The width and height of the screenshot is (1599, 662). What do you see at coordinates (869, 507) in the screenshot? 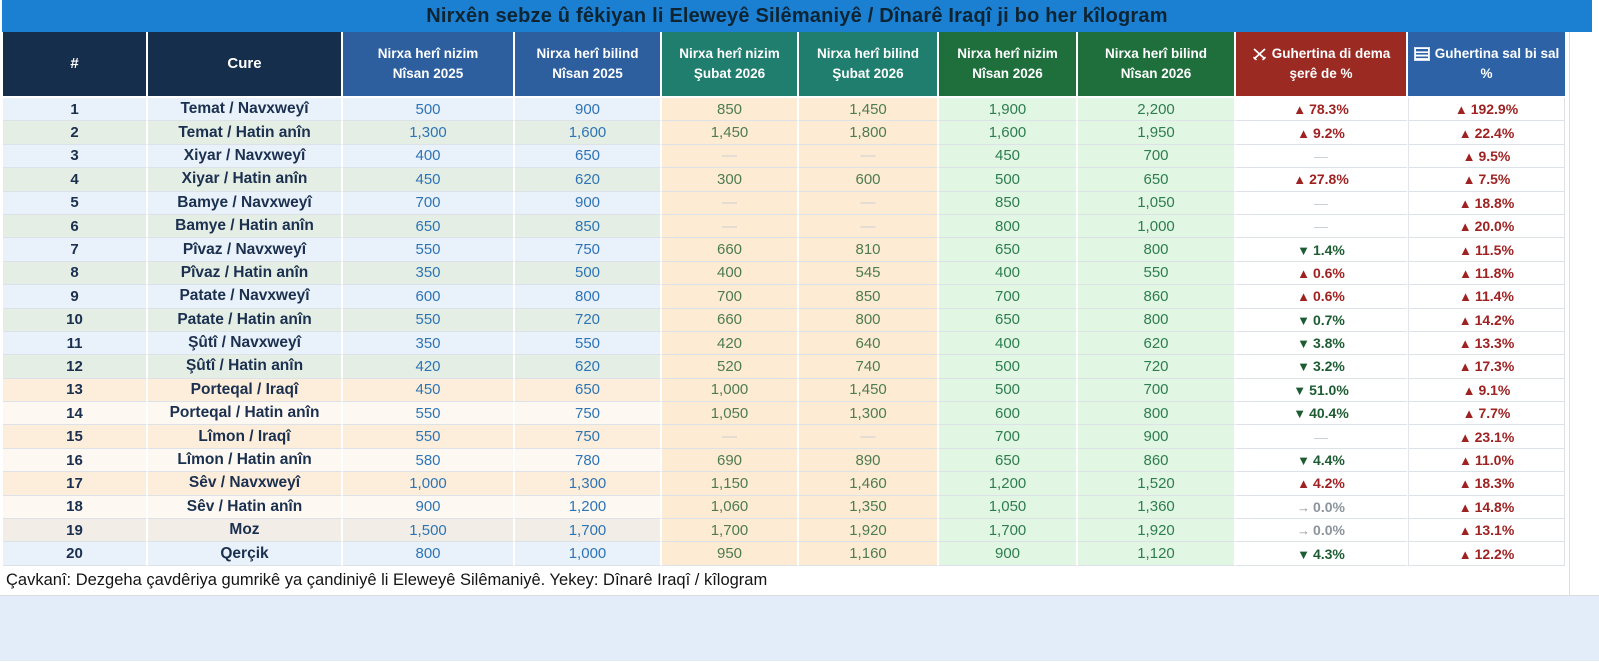
I see `subat2026-high-cell: 1,350` at bounding box center [869, 507].